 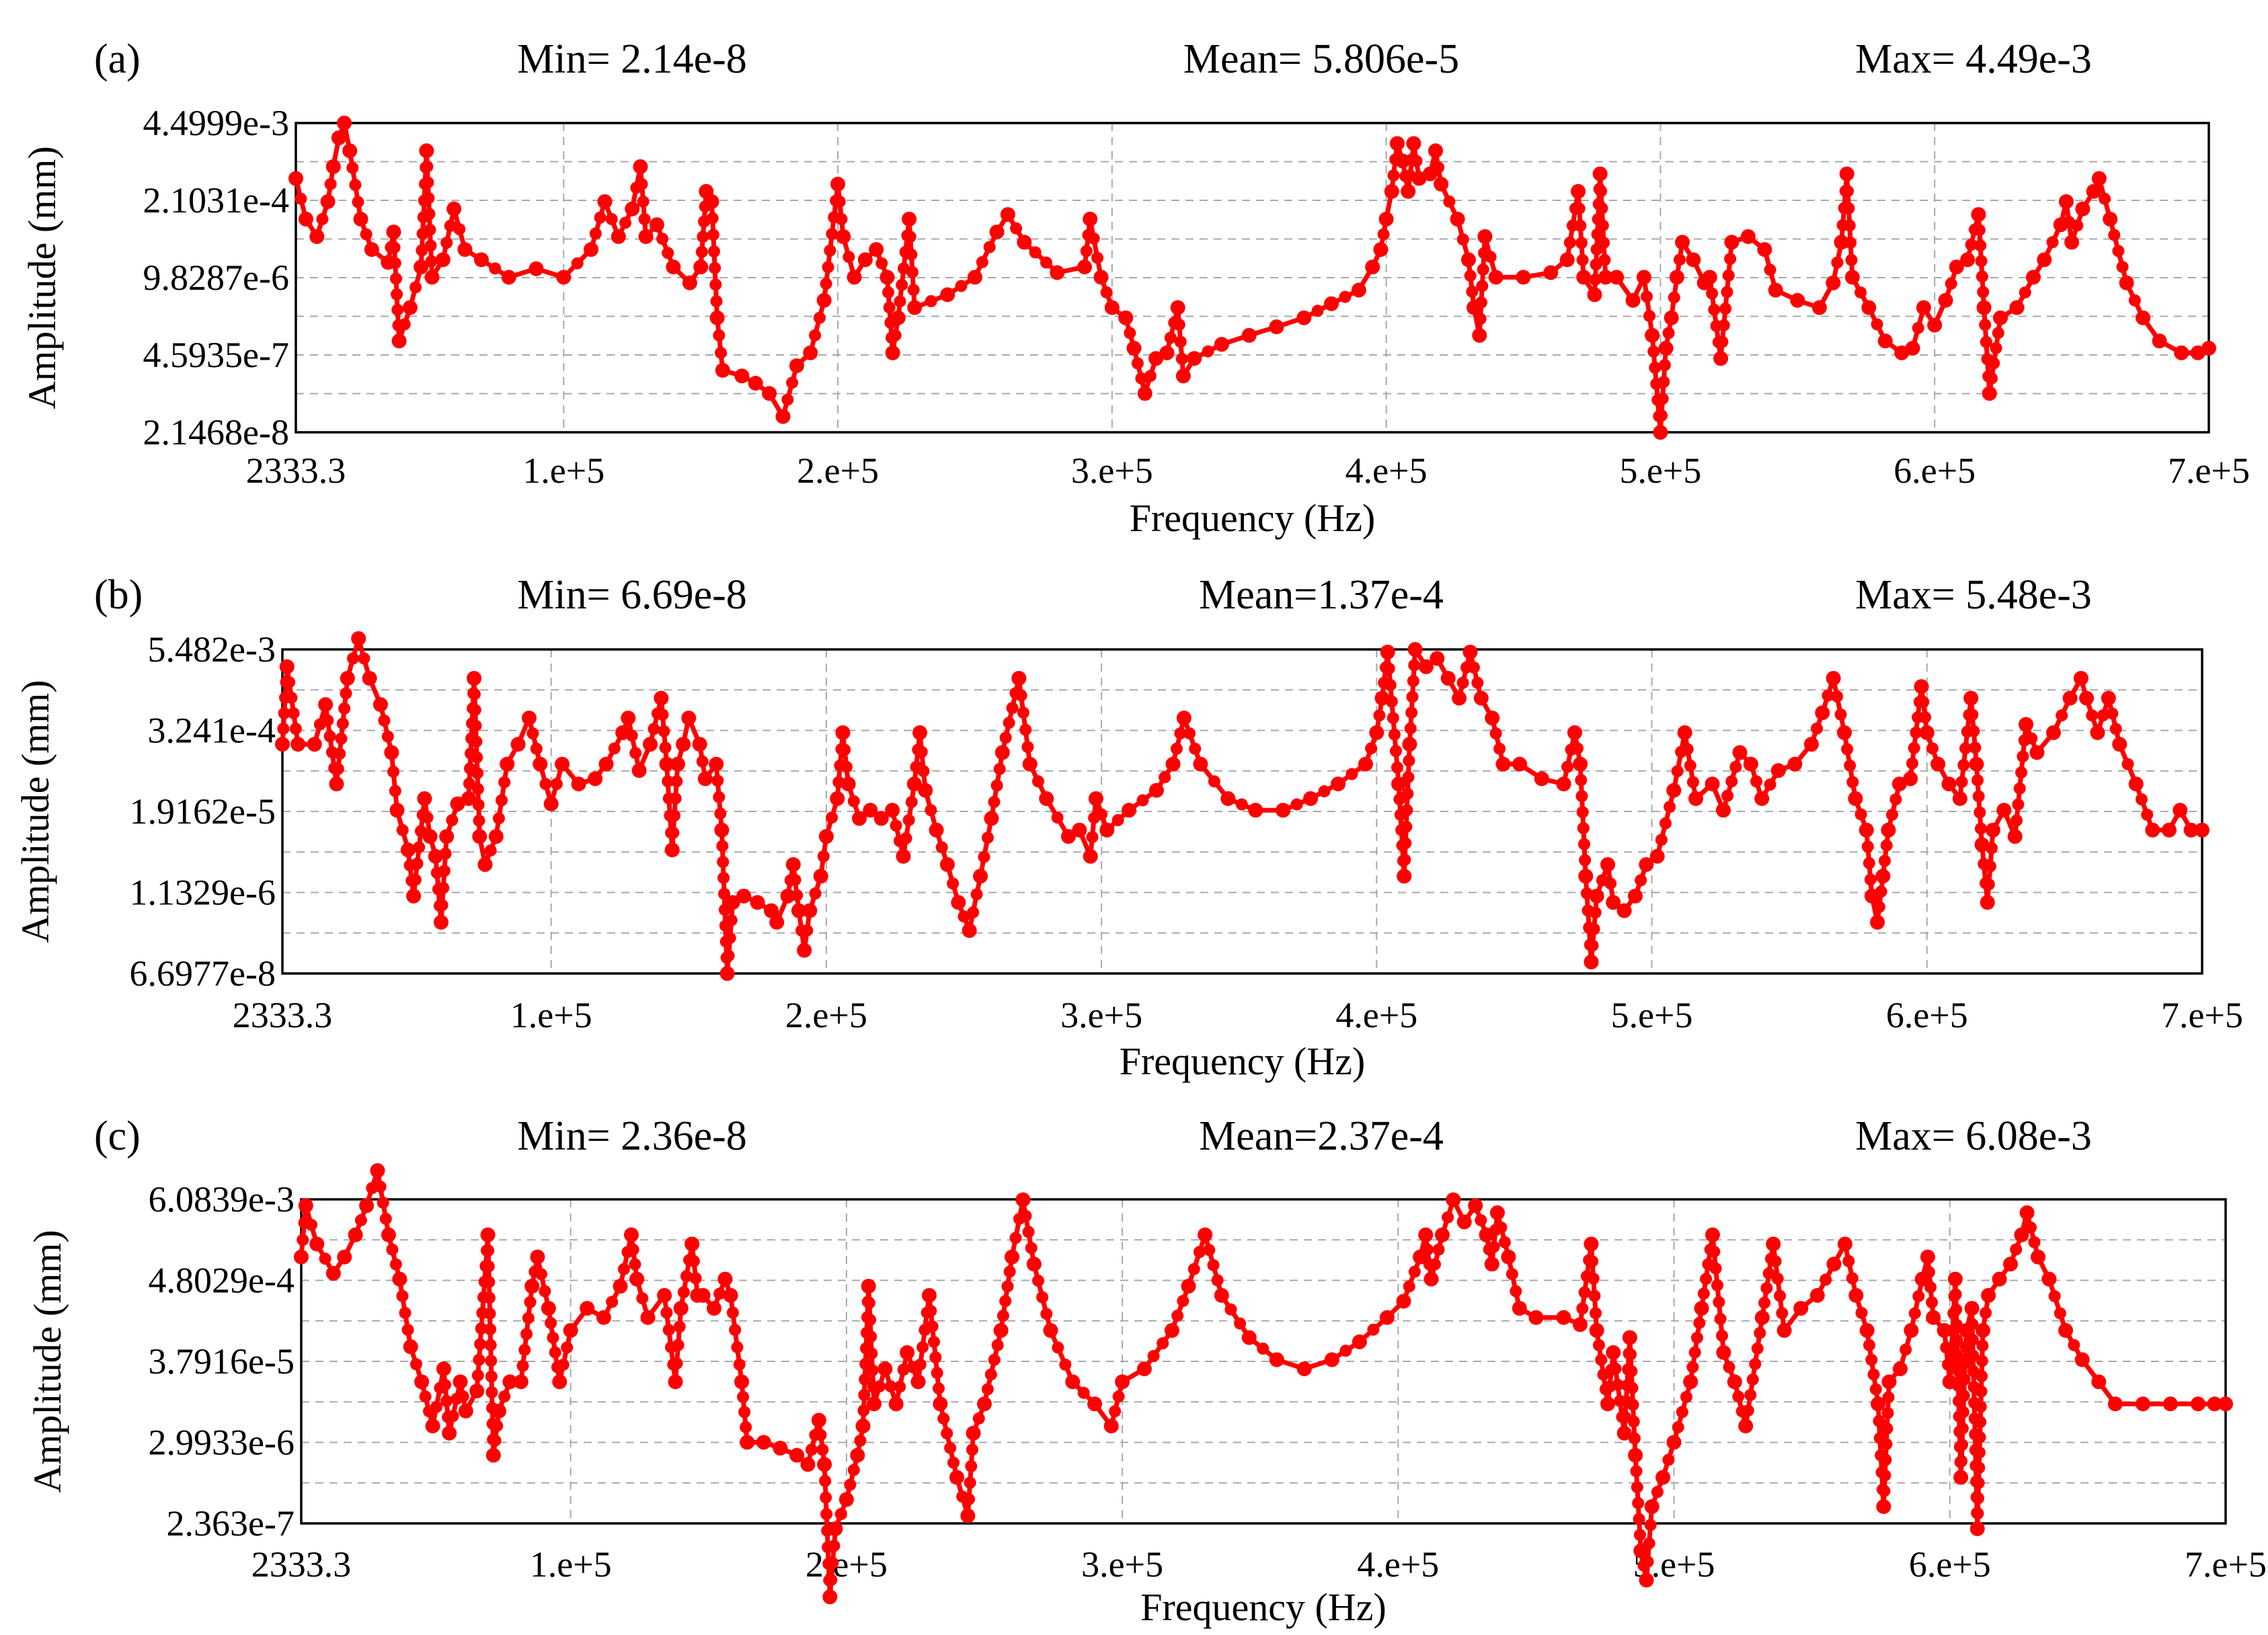 I want to click on y-tick-label: 3.241e-4, so click(x=212, y=731).